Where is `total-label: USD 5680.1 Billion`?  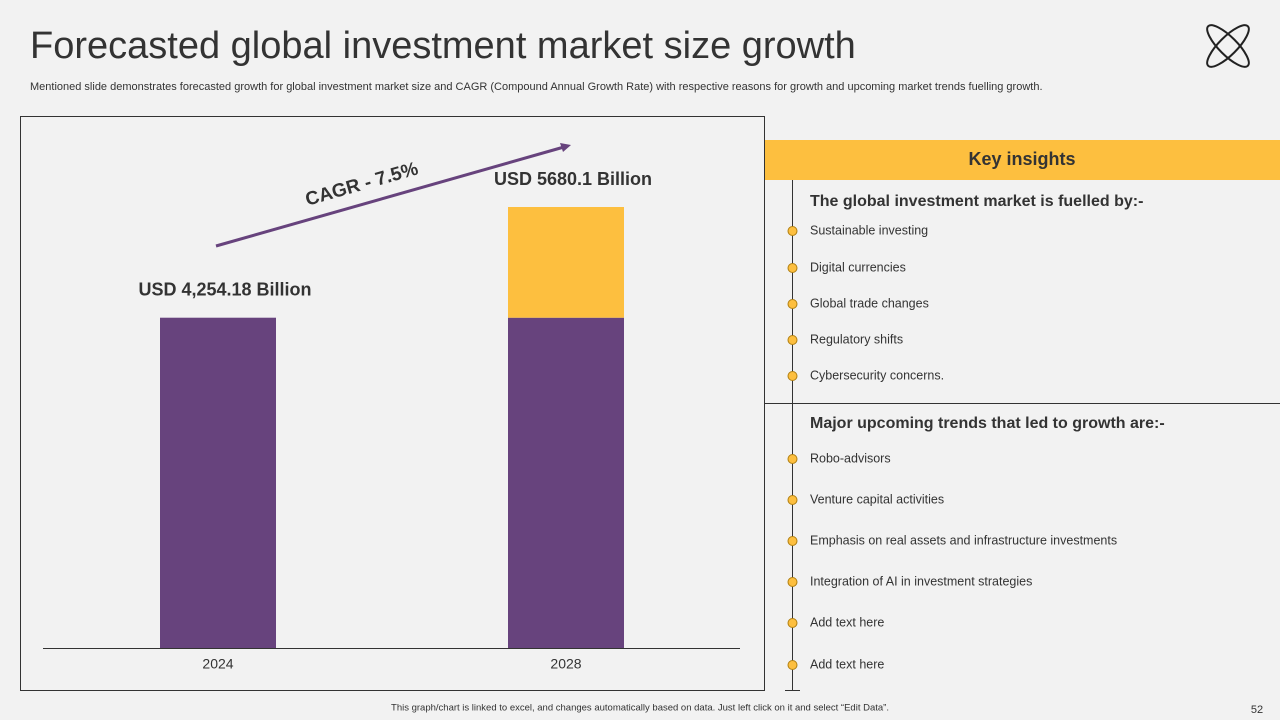 total-label: USD 5680.1 Billion is located at coordinates (573, 179).